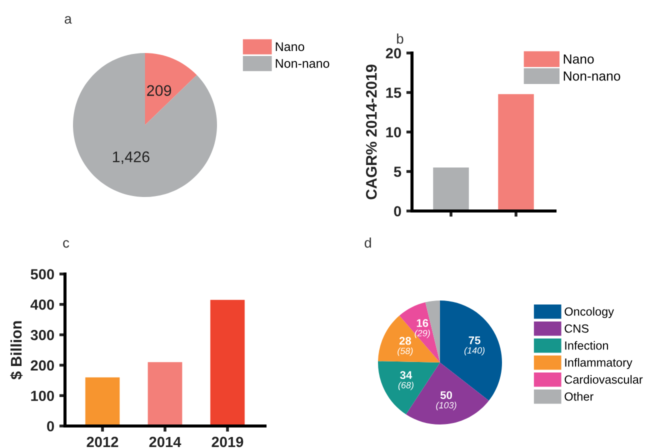 This screenshot has height=448, width=652. I want to click on legend-label: CNS, so click(576, 328).